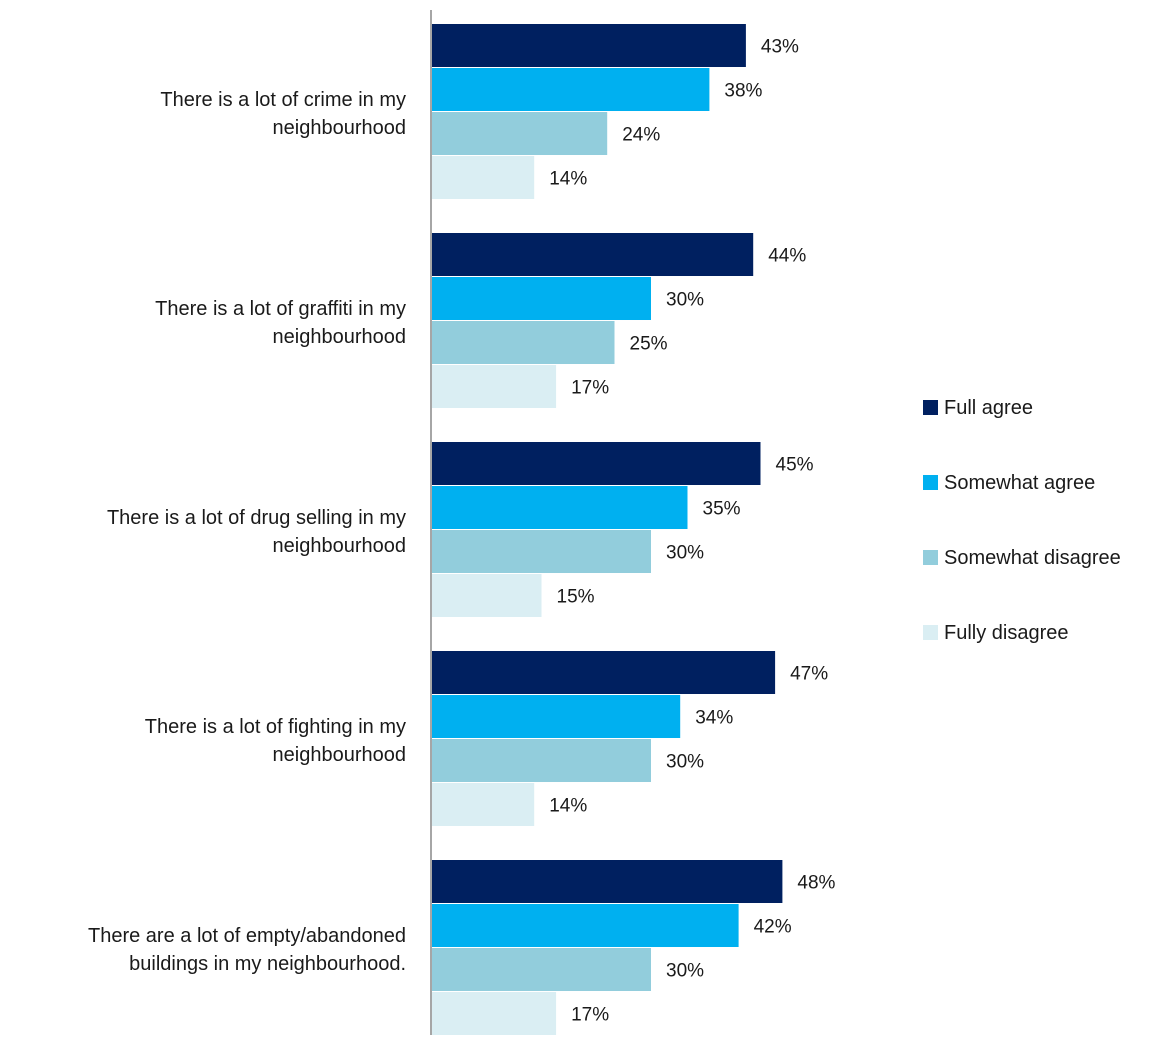 This screenshot has height=1041, width=1164. What do you see at coordinates (1032, 558) in the screenshot?
I see `legend-label: Somewhat disagree` at bounding box center [1032, 558].